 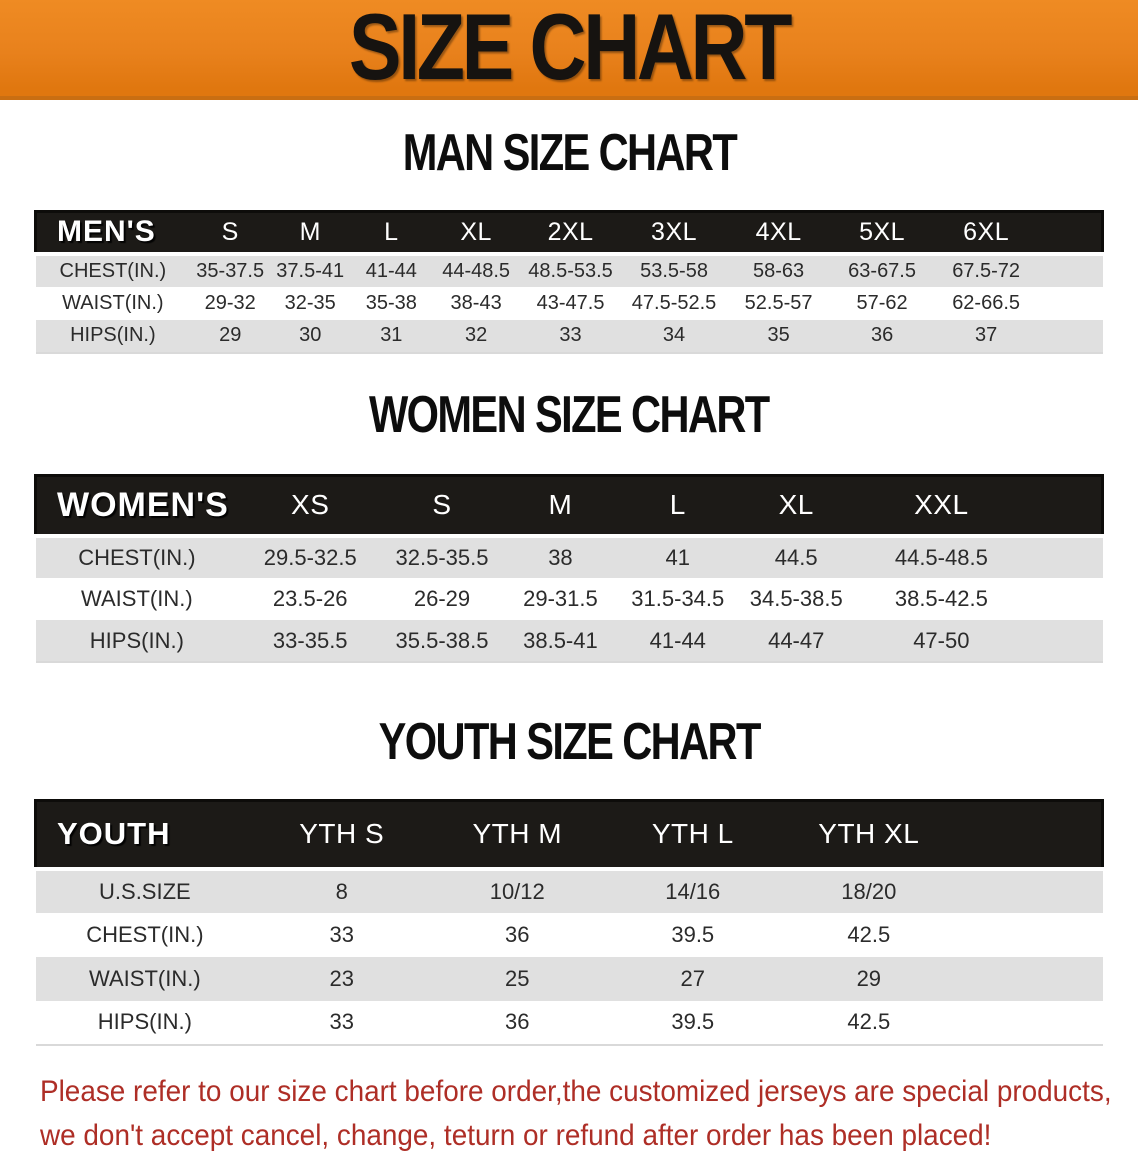 I want to click on women-size-header-xs: XS, so click(x=310, y=505).